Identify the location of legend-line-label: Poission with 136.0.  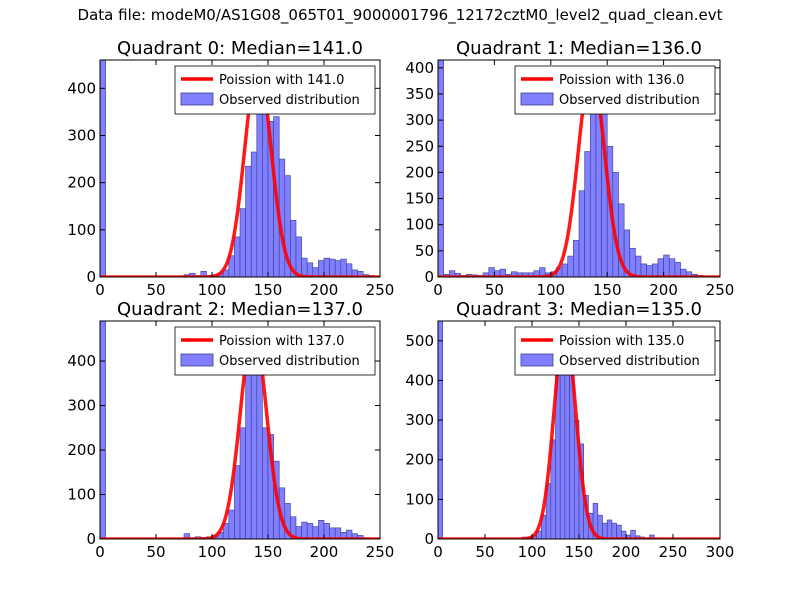
(621, 80).